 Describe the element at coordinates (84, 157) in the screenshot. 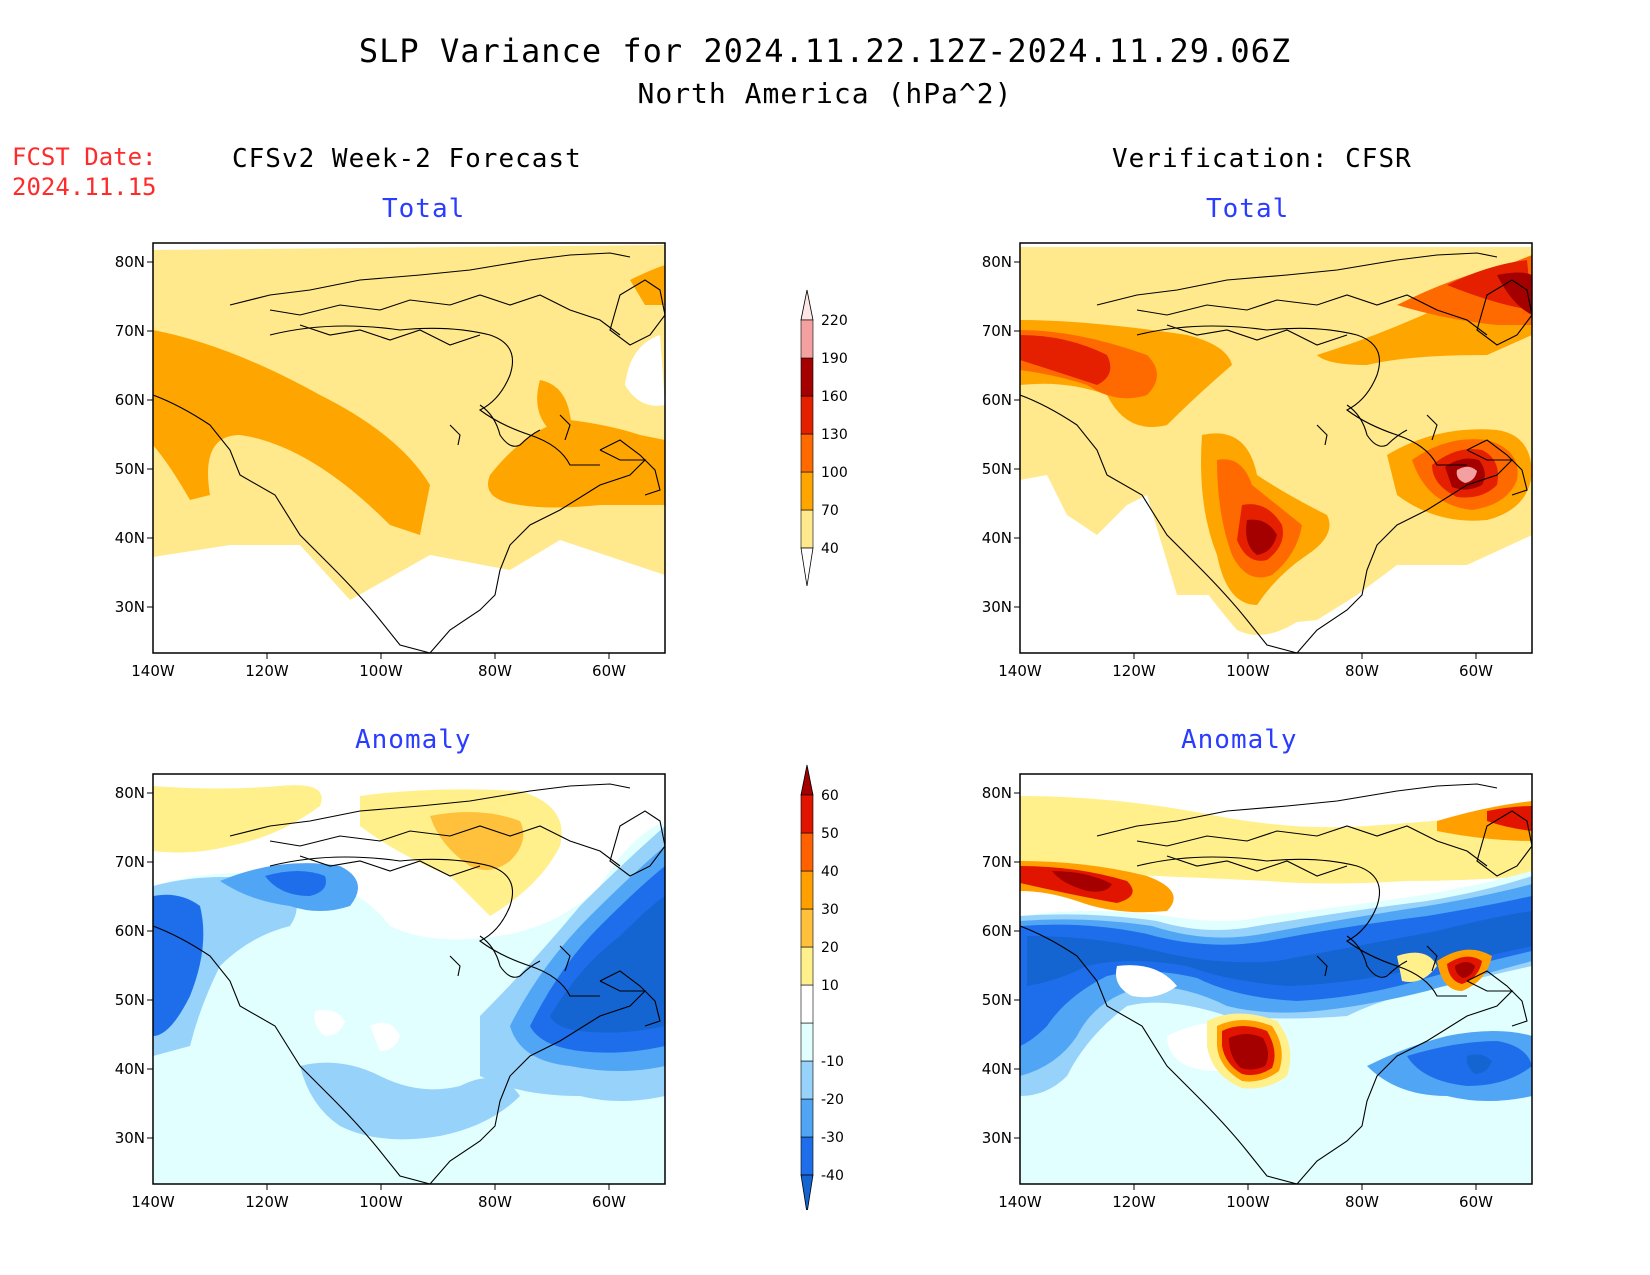

I see `fcst-date-label: FCST Date:` at that location.